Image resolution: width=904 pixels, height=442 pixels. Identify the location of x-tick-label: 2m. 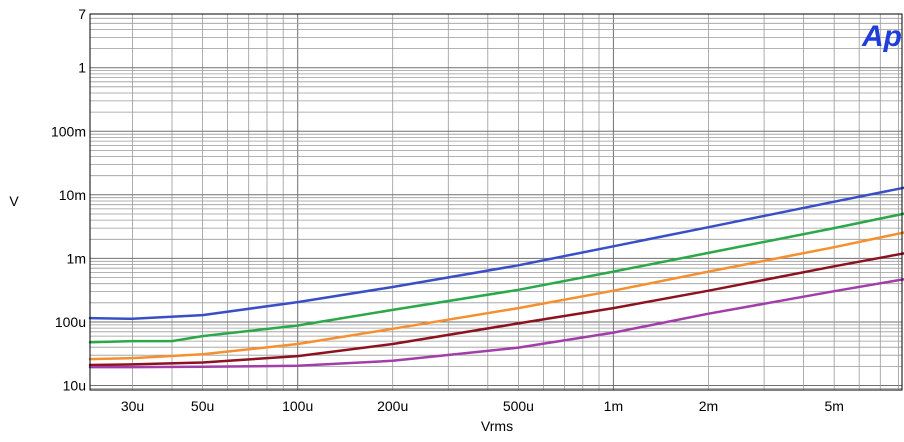
(708, 406).